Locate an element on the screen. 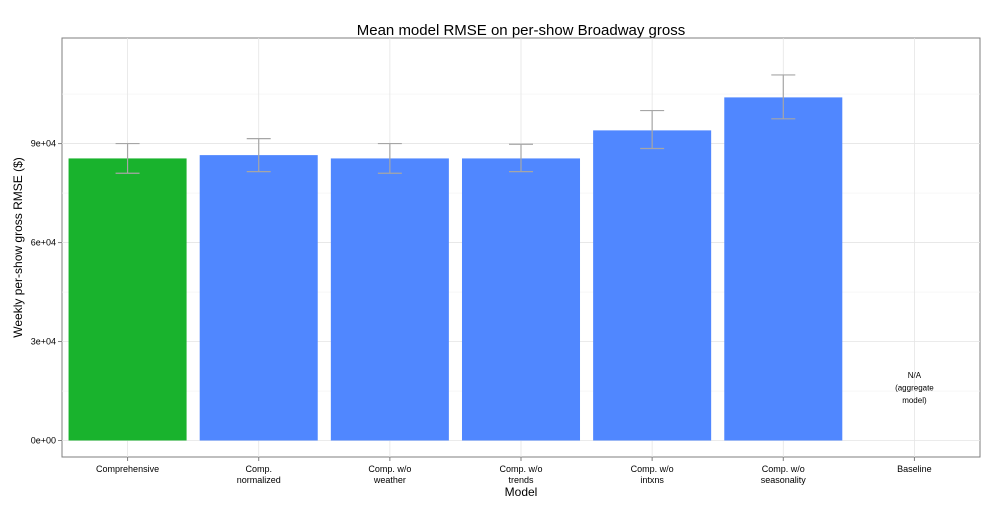 This screenshot has height=510, width=1000. y-tick-label: 0e+00 is located at coordinates (43, 441).